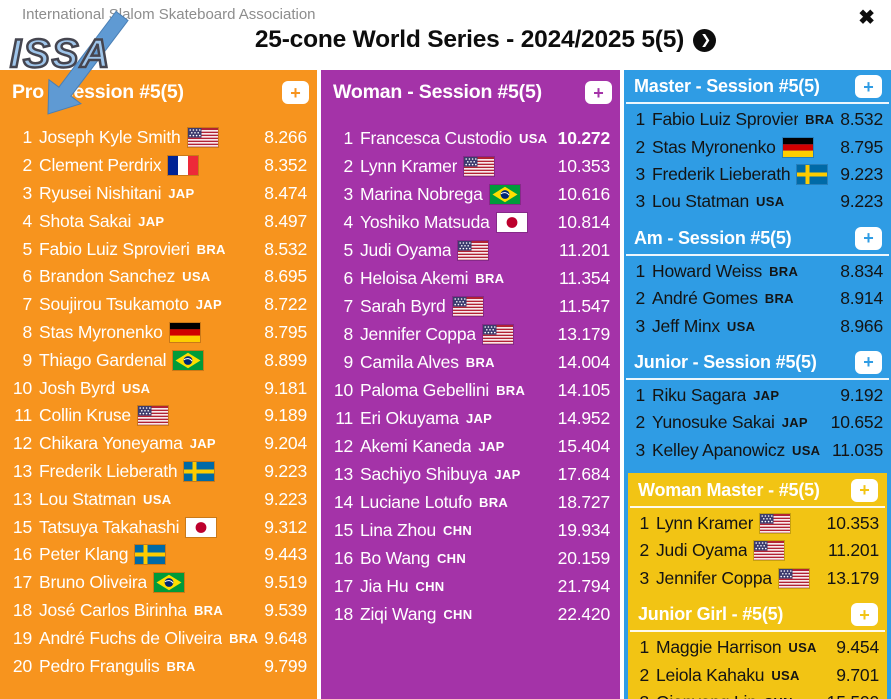 This screenshot has height=699, width=891. What do you see at coordinates (861, 201) in the screenshot?
I see `score: 9.223` at bounding box center [861, 201].